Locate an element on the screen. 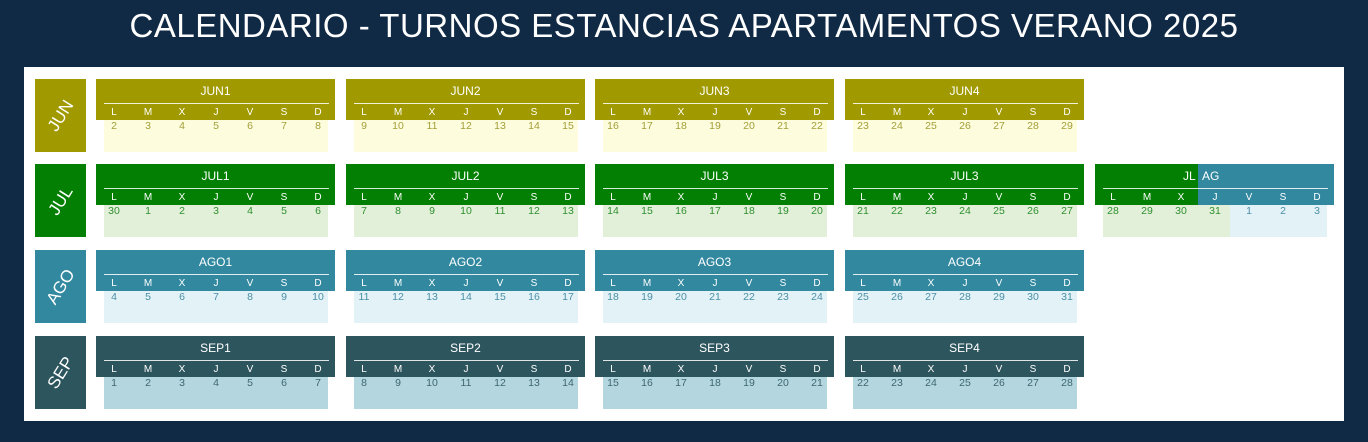  day-number: 13 is located at coordinates (534, 383).